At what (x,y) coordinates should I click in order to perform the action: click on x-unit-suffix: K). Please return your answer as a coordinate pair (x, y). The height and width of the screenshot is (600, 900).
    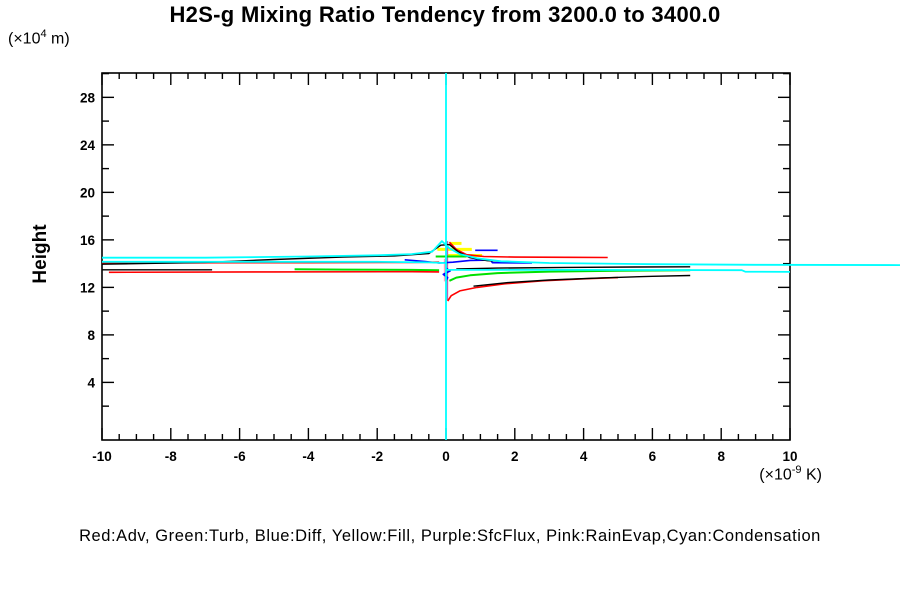
    Looking at the image, I should click on (811, 475).